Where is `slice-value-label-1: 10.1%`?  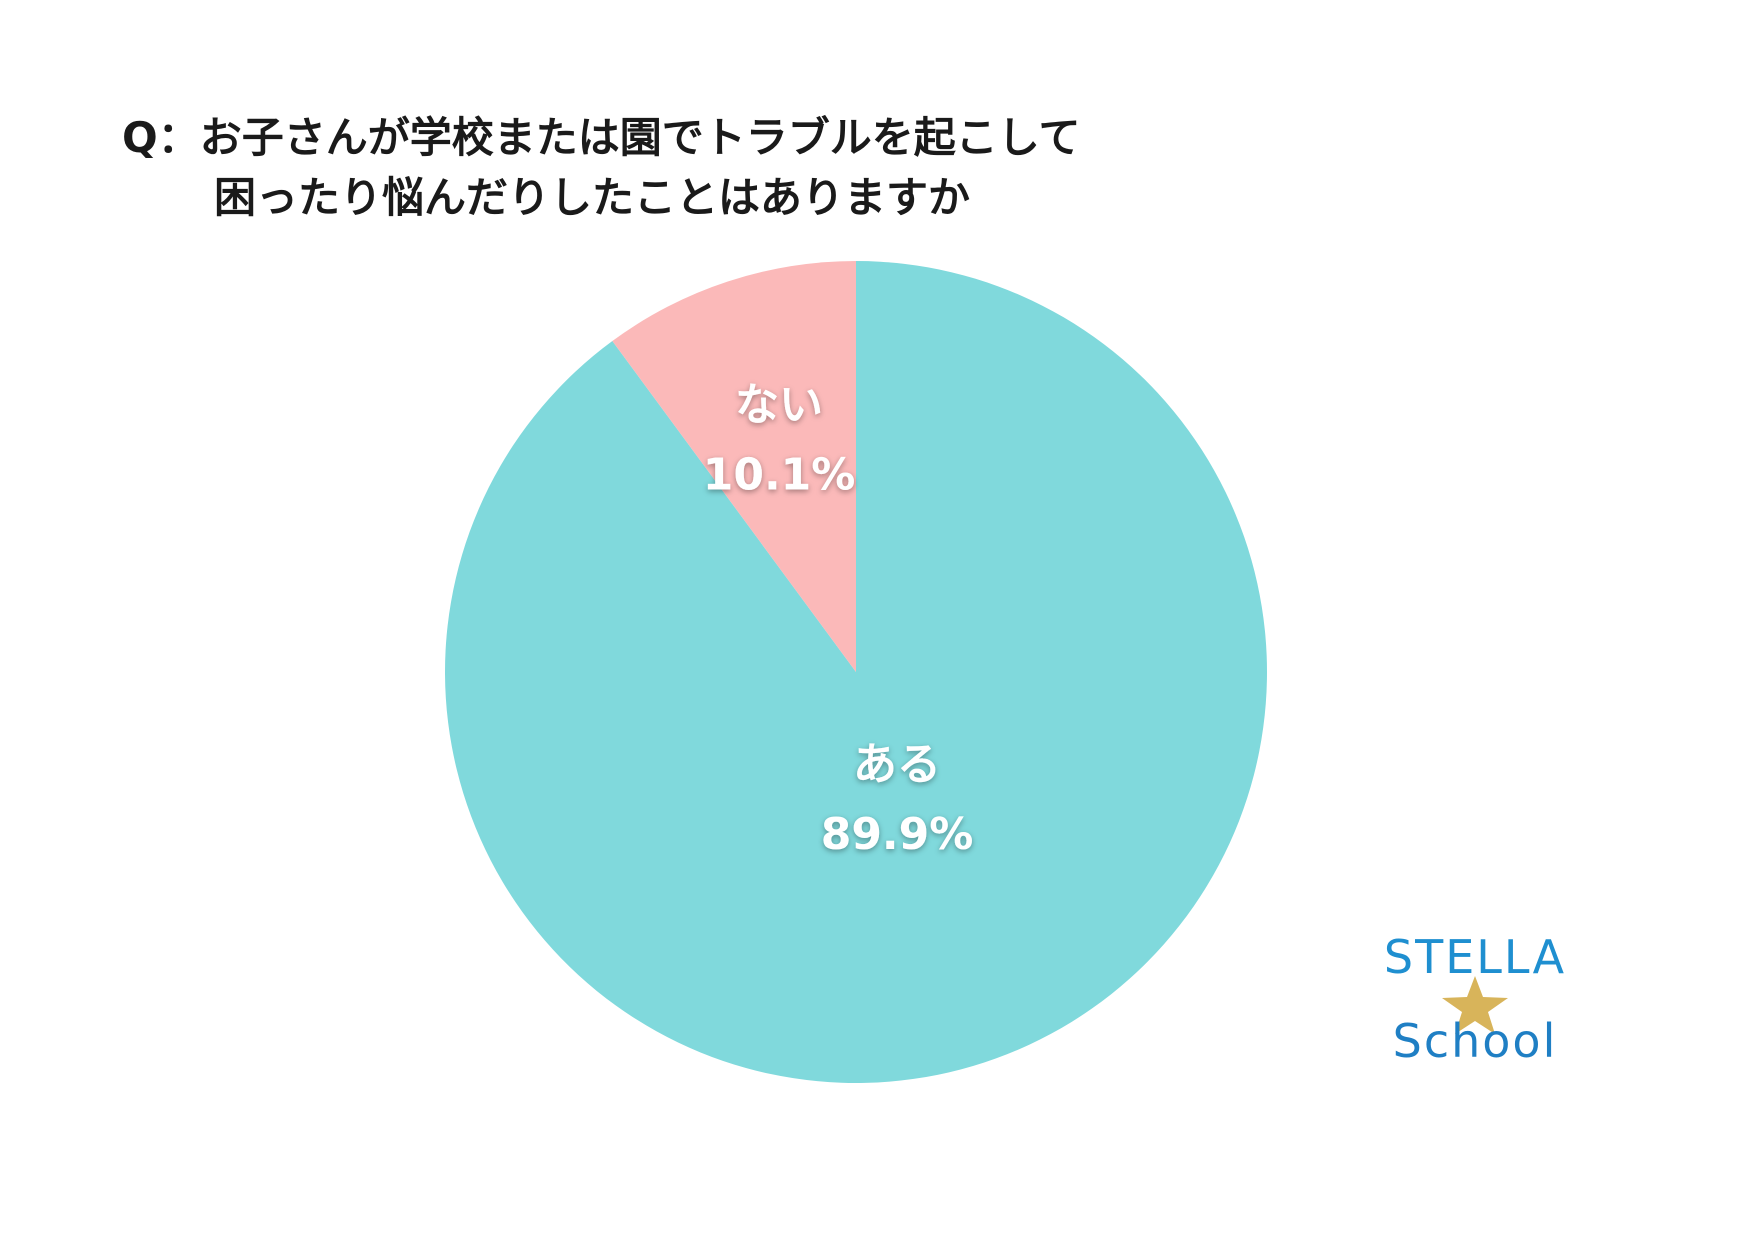
slice-value-label-1: 10.1% is located at coordinates (779, 475).